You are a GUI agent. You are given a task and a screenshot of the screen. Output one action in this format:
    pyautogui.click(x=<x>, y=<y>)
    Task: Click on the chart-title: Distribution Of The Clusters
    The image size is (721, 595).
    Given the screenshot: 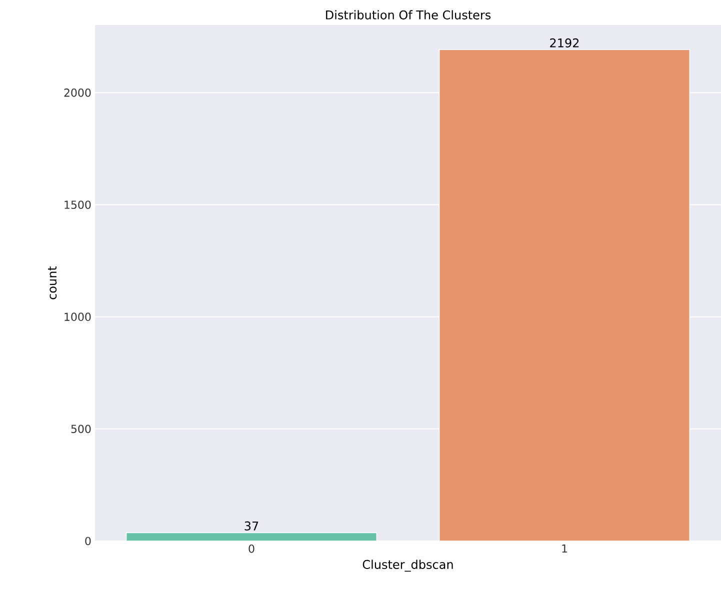 What is the action you would take?
    pyautogui.click(x=408, y=15)
    